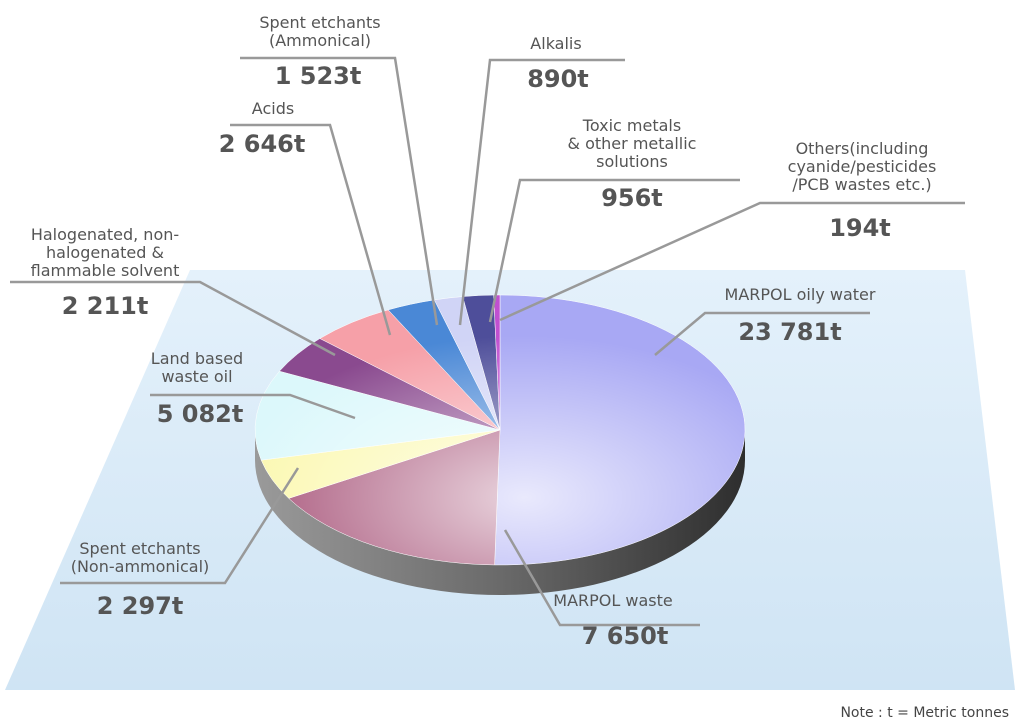 Image resolution: width=1015 pixels, height=725 pixels. Describe the element at coordinates (558, 79) in the screenshot. I see `value-label: 890t` at that location.